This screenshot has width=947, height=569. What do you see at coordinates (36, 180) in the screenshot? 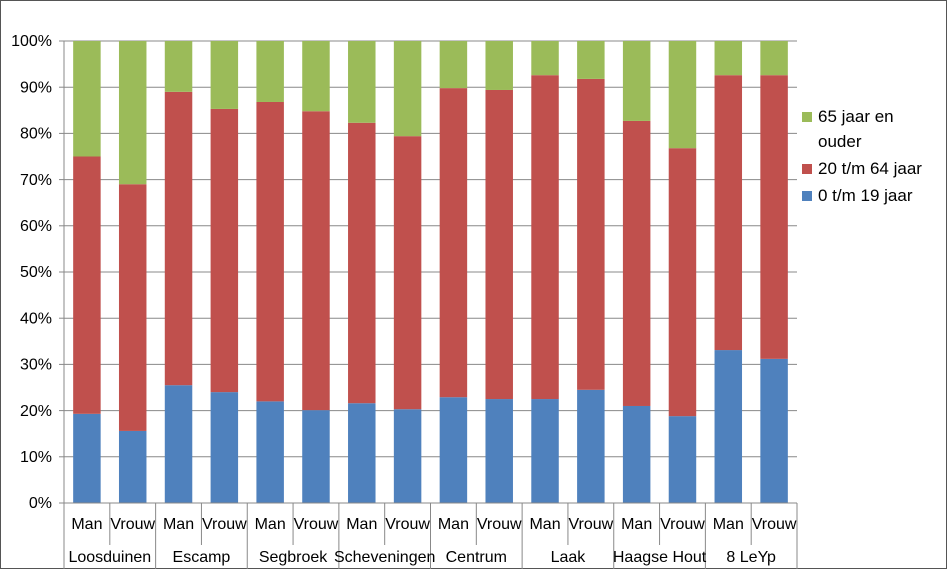
I see `y-tick-label: 70%` at bounding box center [36, 180].